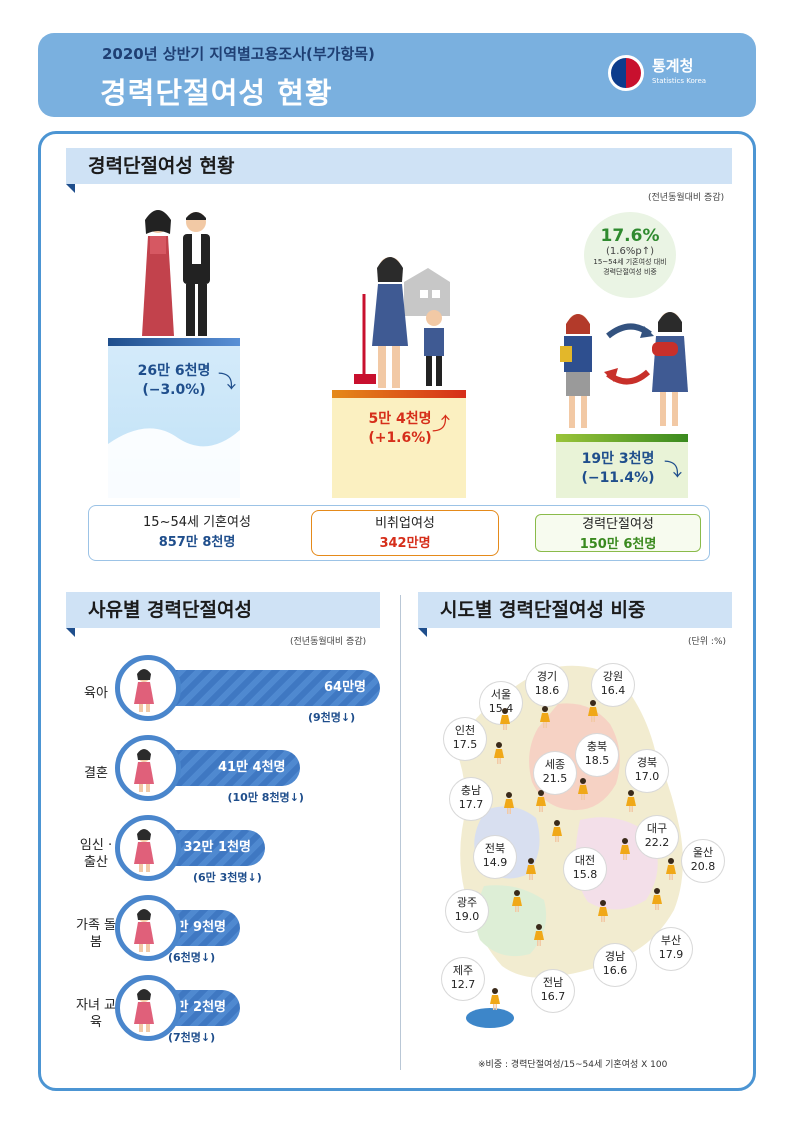  What do you see at coordinates (197, 927) in the screenshot?
I see `reason-value: 6만 9천명` at bounding box center [197, 927].